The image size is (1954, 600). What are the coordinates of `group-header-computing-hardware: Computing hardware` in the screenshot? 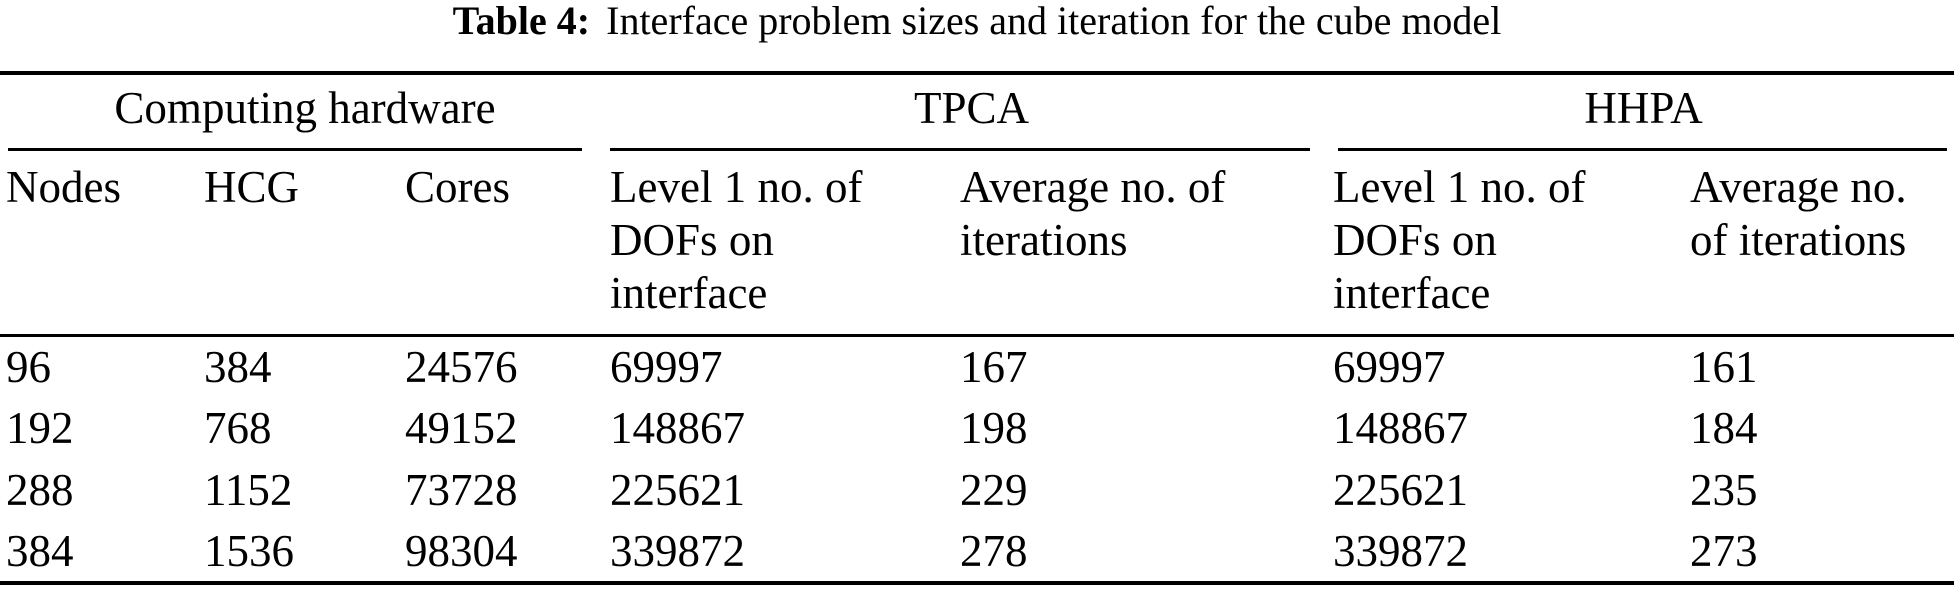 It's located at (305, 112).